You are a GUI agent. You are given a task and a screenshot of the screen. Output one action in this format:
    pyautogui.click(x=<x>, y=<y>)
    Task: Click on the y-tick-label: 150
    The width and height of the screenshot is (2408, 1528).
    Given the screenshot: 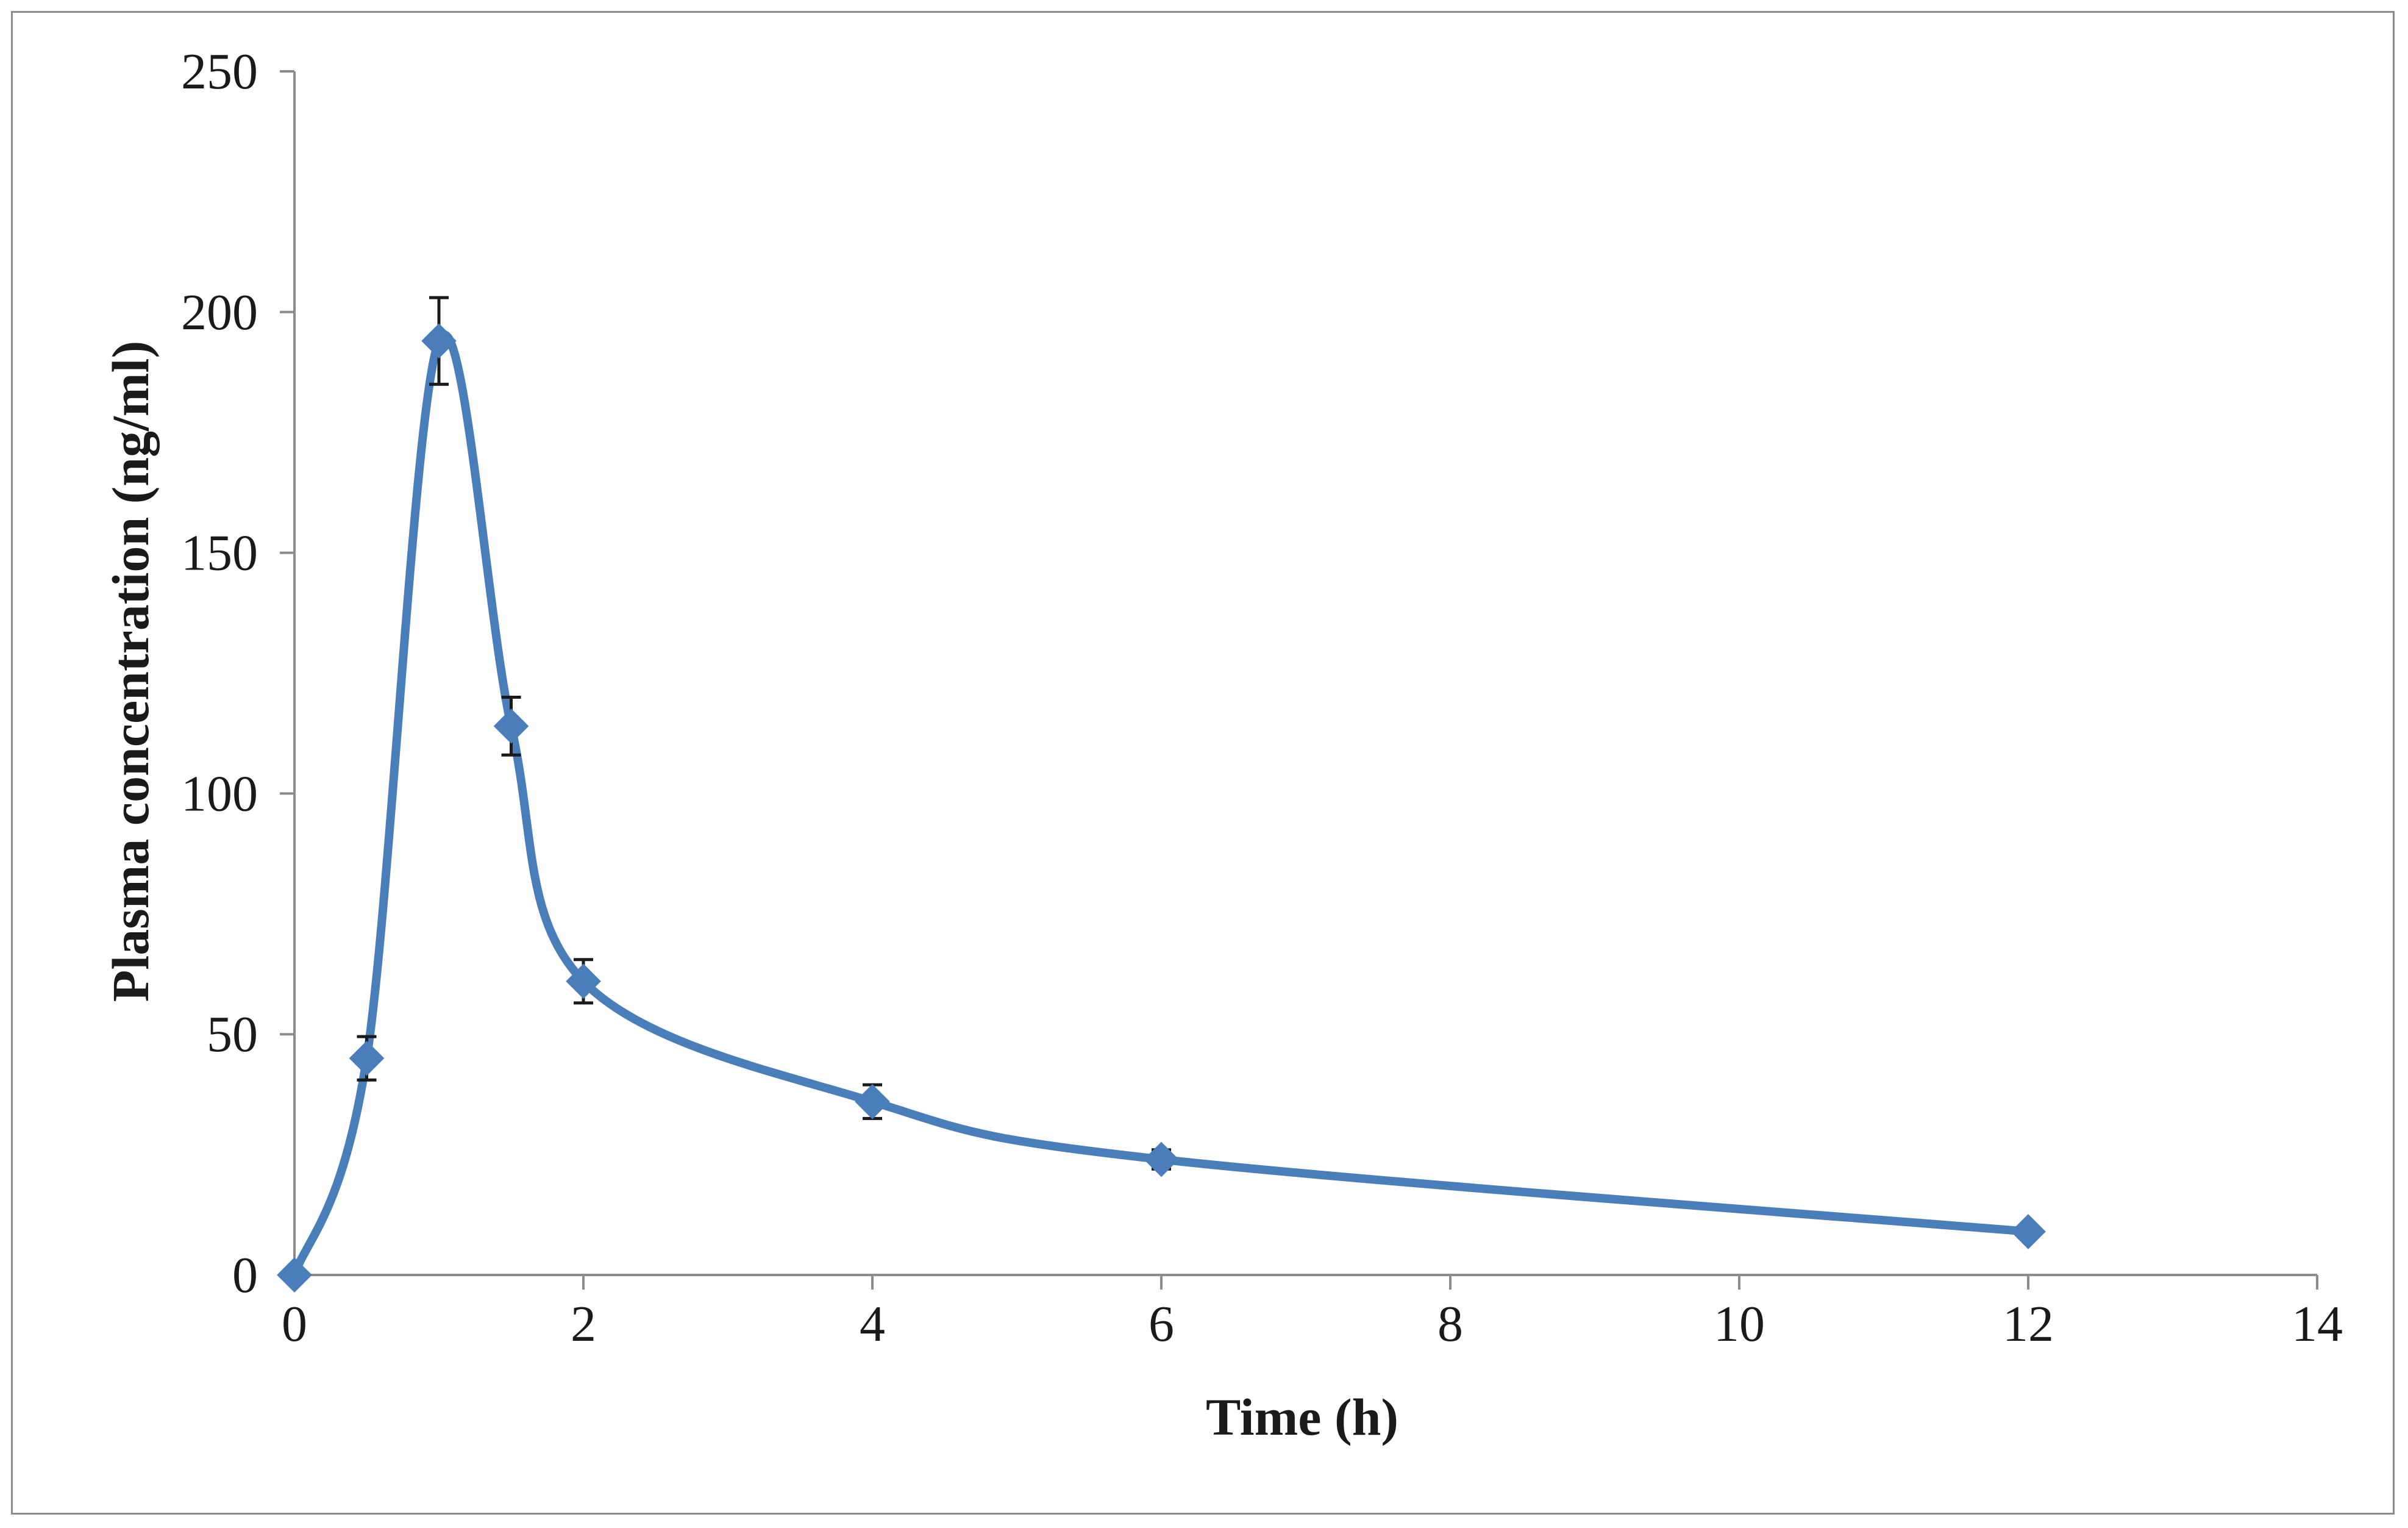 What is the action you would take?
    pyautogui.click(x=219, y=553)
    